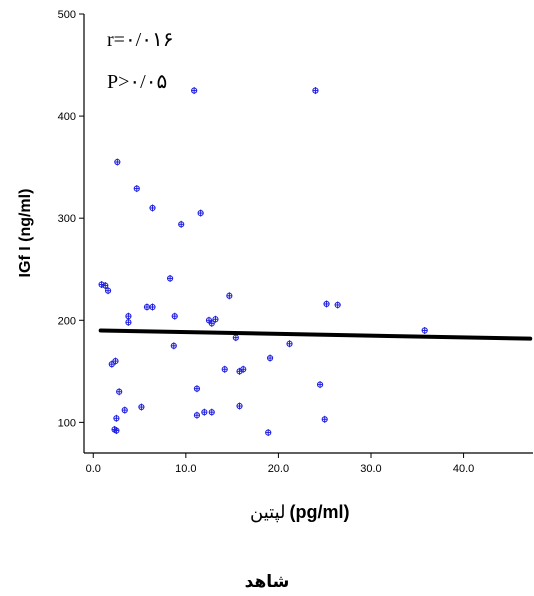 Image resolution: width=534 pixels, height=596 pixels. Describe the element at coordinates (319, 512) in the screenshot. I see `x-axis-label-unit: (pg/ml)` at that location.